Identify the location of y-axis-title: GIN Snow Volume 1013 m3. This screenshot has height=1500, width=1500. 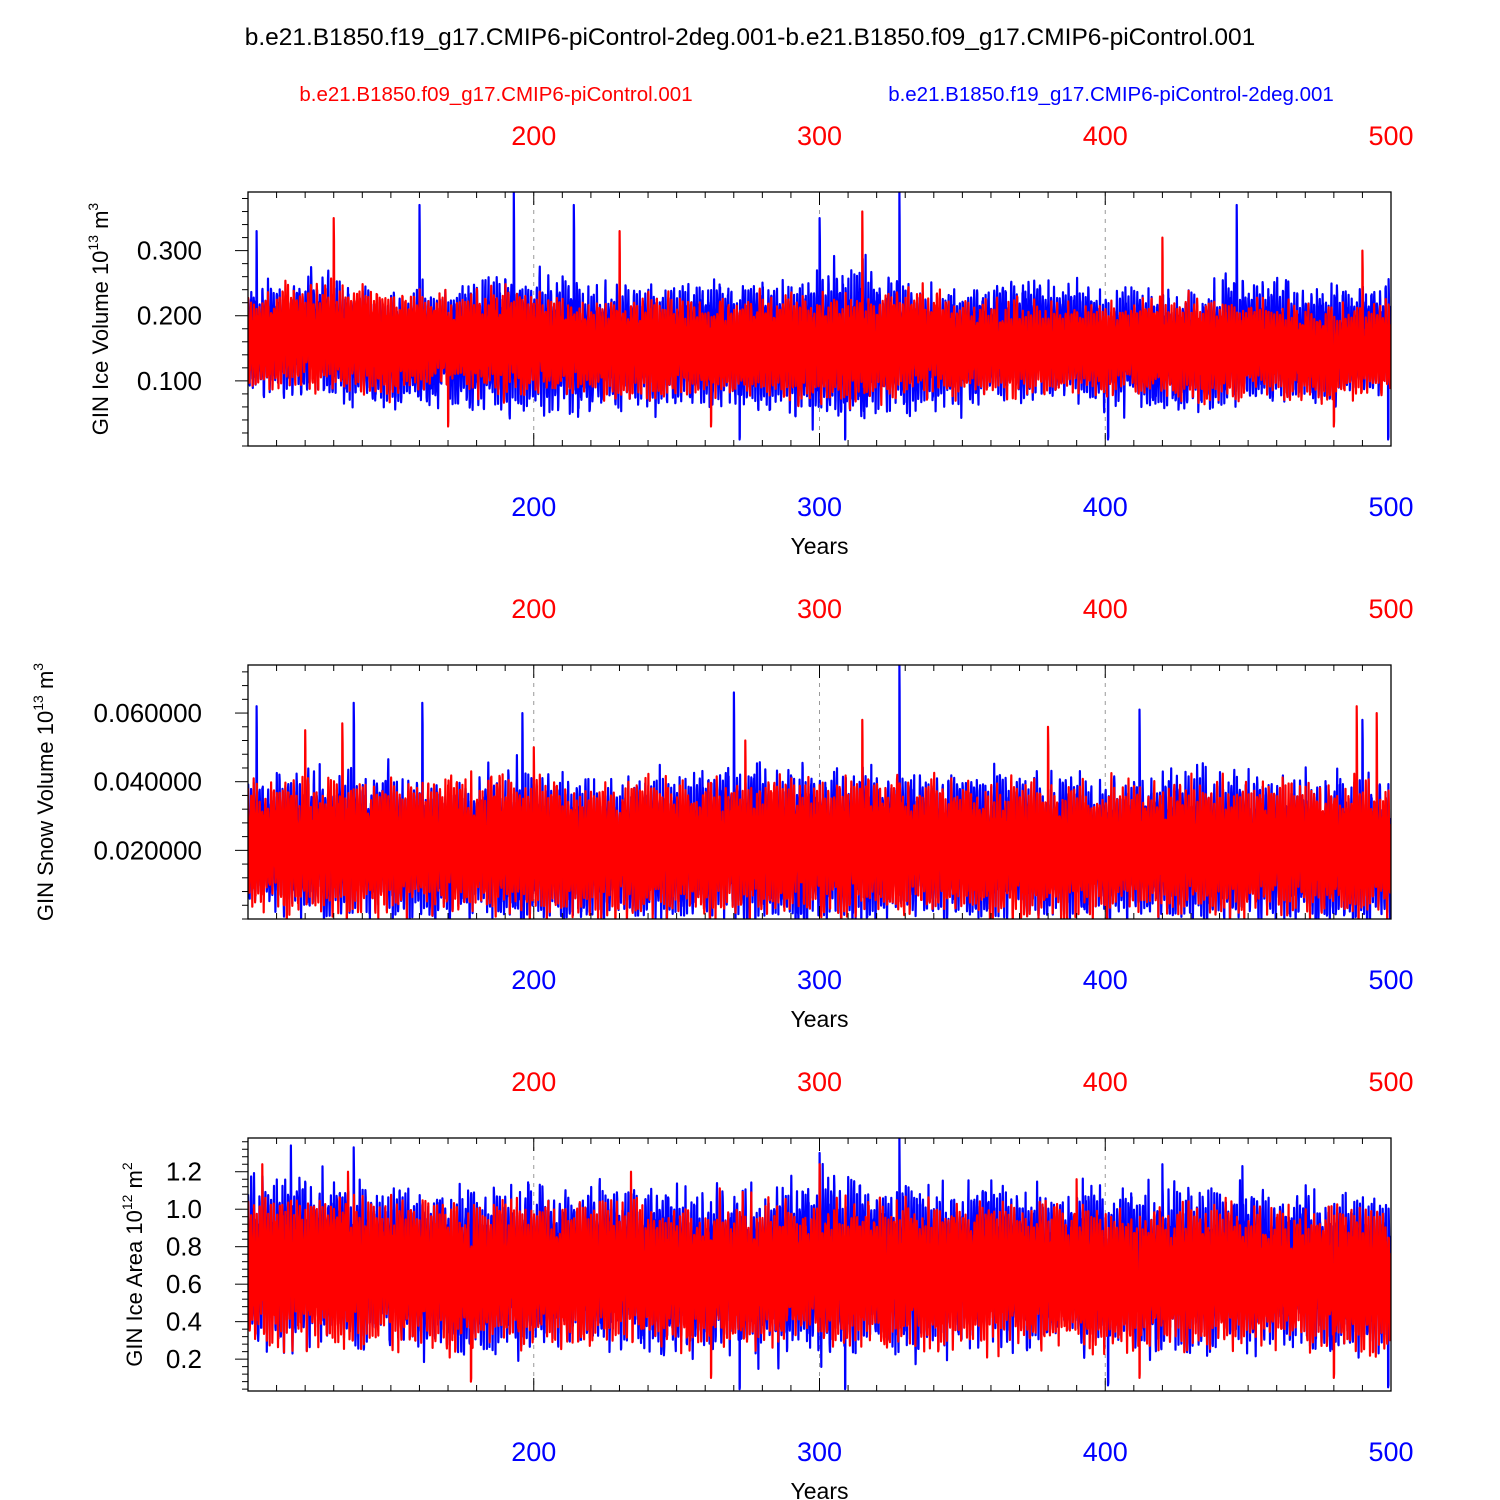
(44, 792).